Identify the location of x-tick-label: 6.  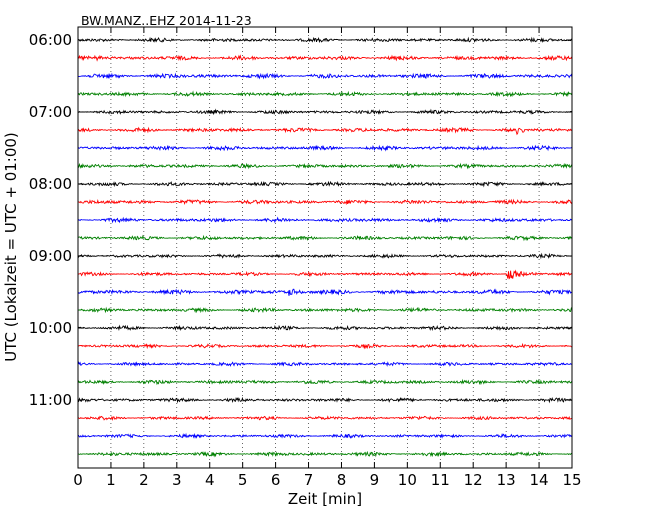
(276, 480).